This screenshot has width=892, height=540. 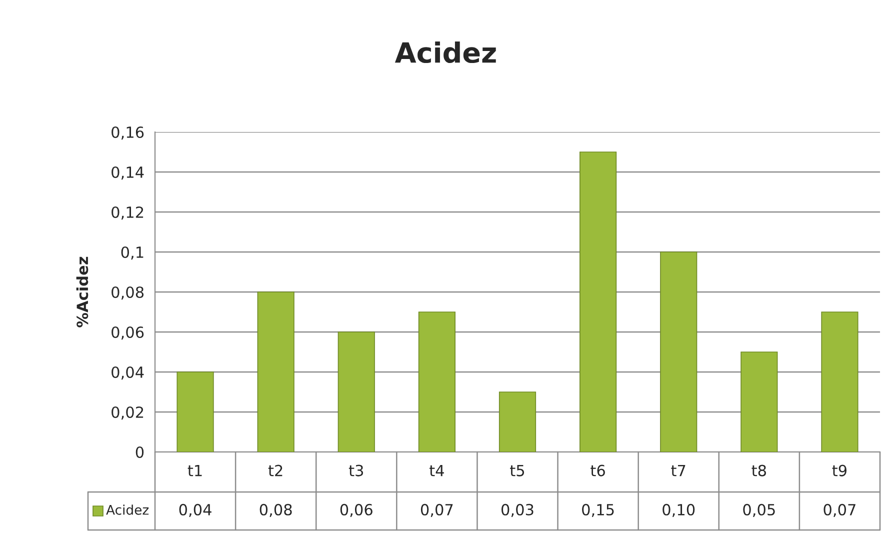 I want to click on x-tick-label: t9, so click(x=839, y=470).